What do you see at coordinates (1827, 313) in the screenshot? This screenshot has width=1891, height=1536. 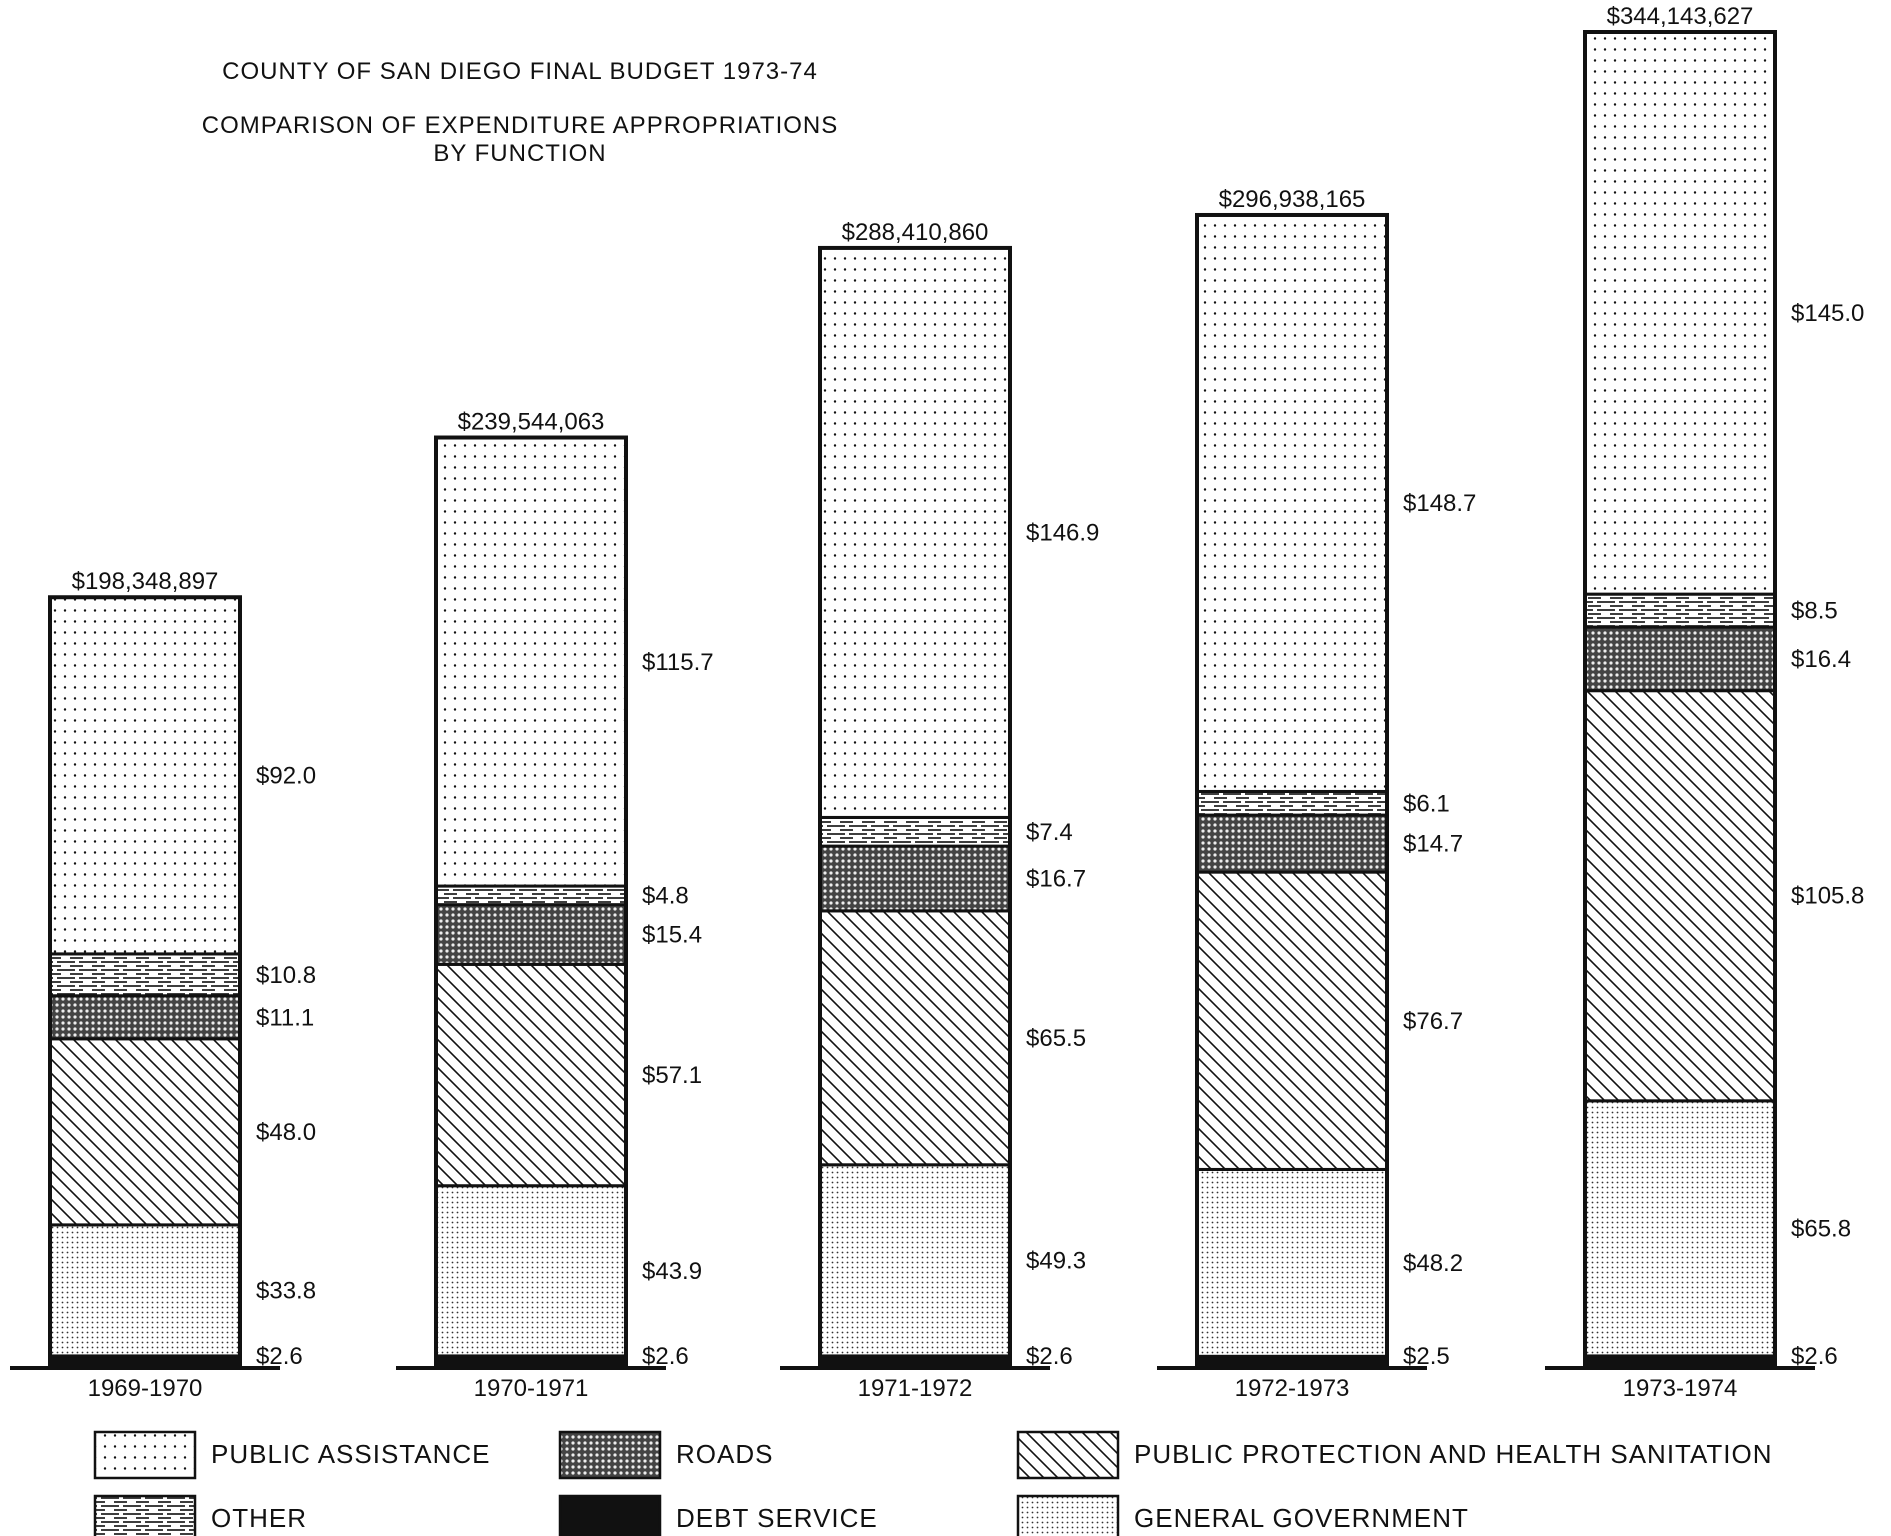 I see `value-label-public-assistance-1973-1974: $145.0` at bounding box center [1827, 313].